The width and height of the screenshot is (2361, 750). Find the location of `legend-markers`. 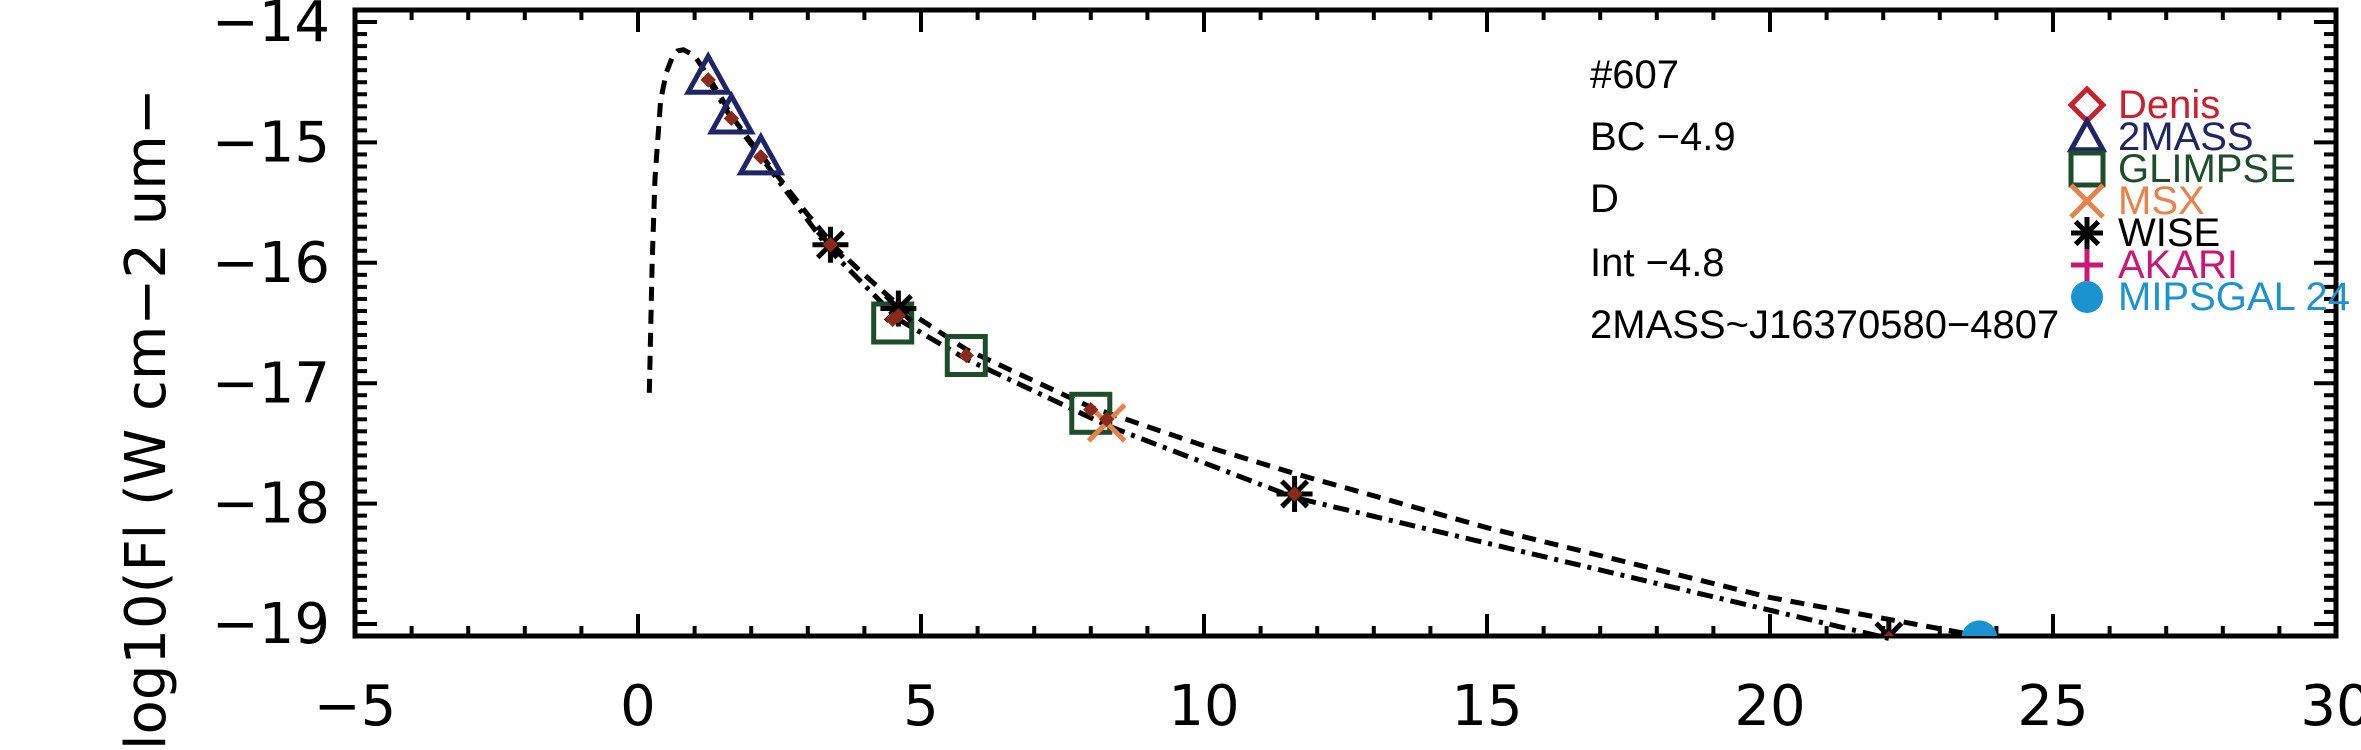

legend-markers is located at coordinates (2087, 199).